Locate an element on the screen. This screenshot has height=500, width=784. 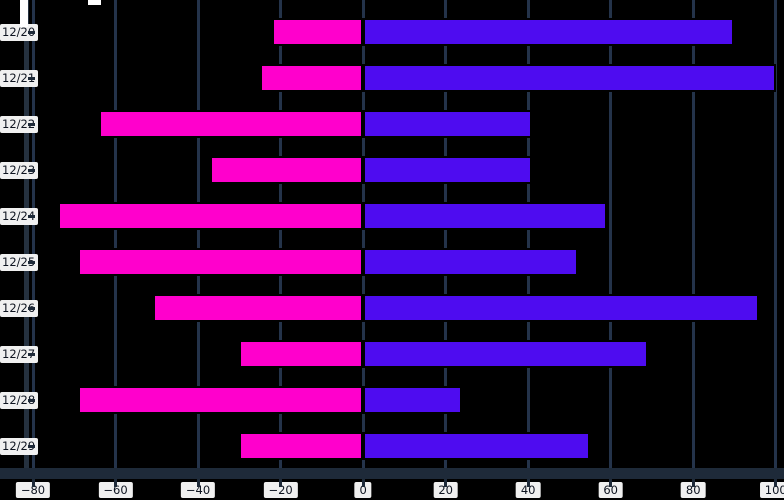
x-tick-label: −80 is located at coordinates (33, 490).